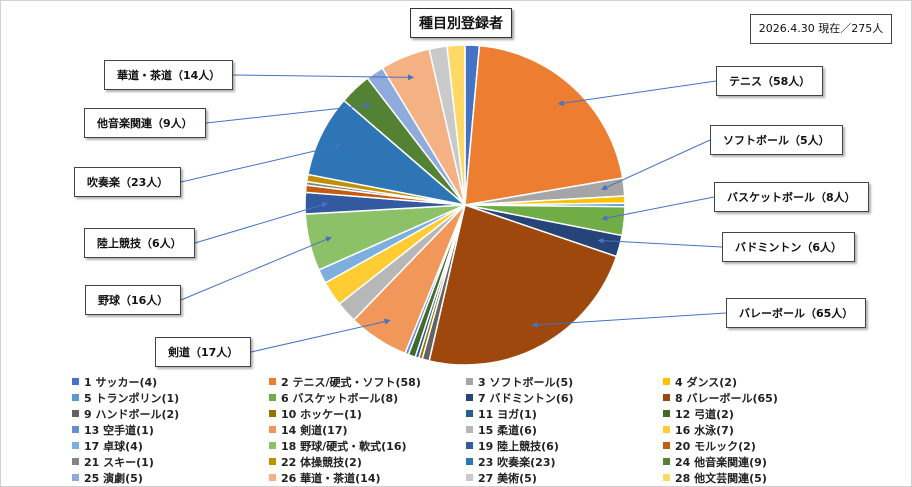 The image size is (912, 487). Describe the element at coordinates (821, 29) in the screenshot. I see `date-total-stamp: 2026.4.30 現在／275人` at that location.